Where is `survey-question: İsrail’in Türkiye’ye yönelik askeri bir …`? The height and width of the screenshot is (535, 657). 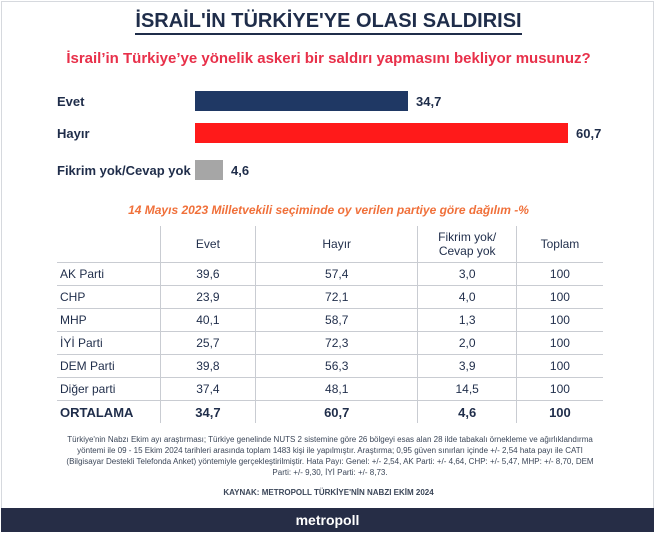 survey-question: İsrail’in Türkiye’ye yönelik askeri bir … is located at coordinates (328, 58).